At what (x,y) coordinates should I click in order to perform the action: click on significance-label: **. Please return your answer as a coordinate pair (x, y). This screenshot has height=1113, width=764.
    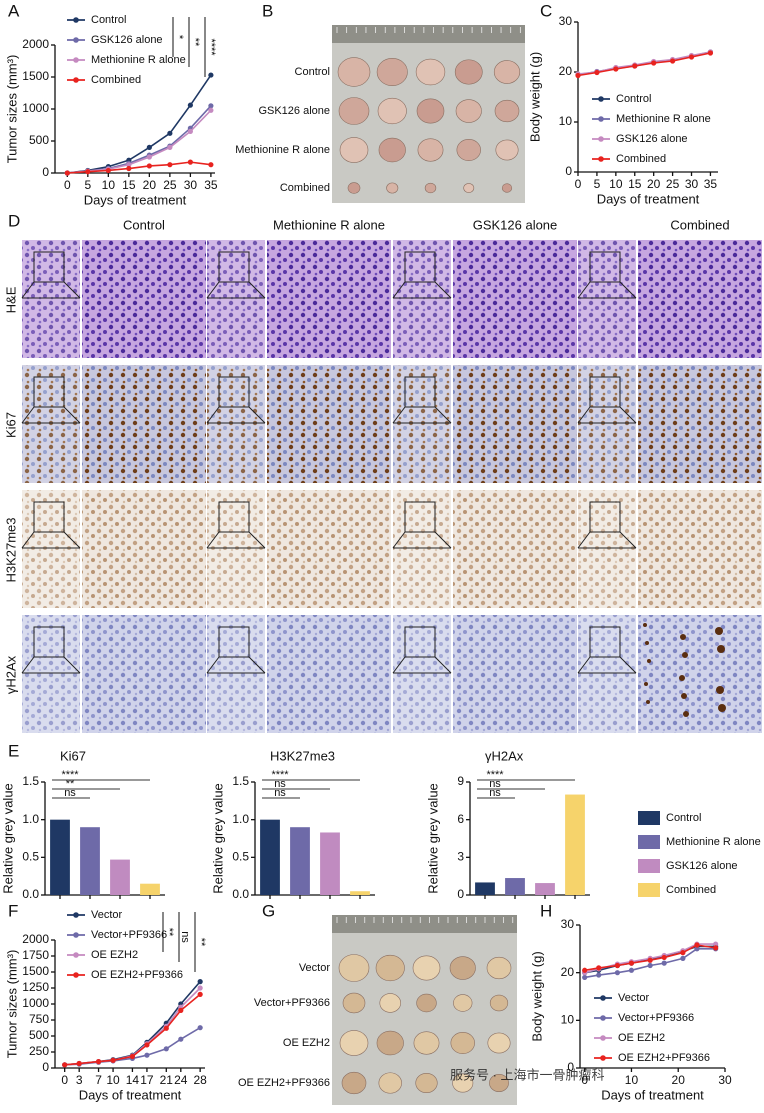
    Looking at the image, I should click on (70, 784).